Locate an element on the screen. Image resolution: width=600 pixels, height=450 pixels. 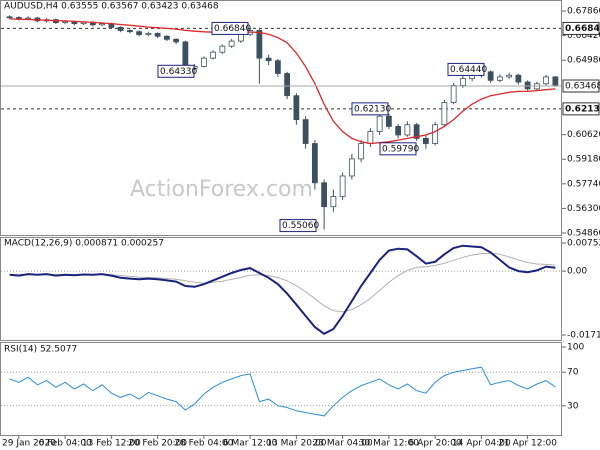
y-tick-label: 0.007526 is located at coordinates (583, 244).